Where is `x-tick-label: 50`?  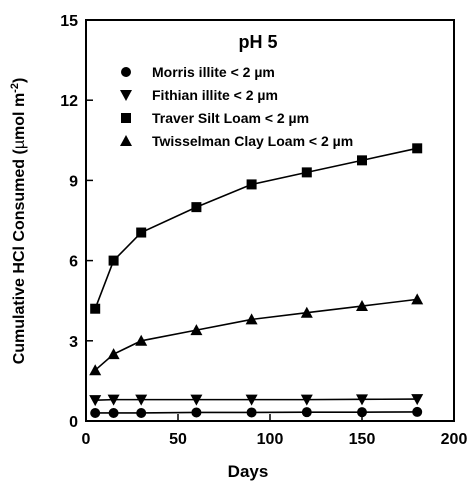 x-tick-label: 50 is located at coordinates (178, 439).